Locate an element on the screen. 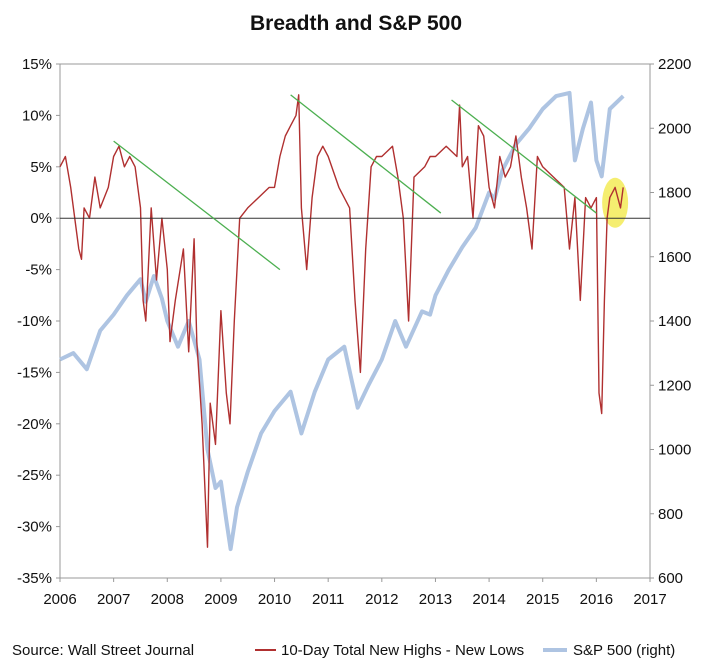 The image size is (713, 669). right-tick-label: 1200 is located at coordinates (674, 385).